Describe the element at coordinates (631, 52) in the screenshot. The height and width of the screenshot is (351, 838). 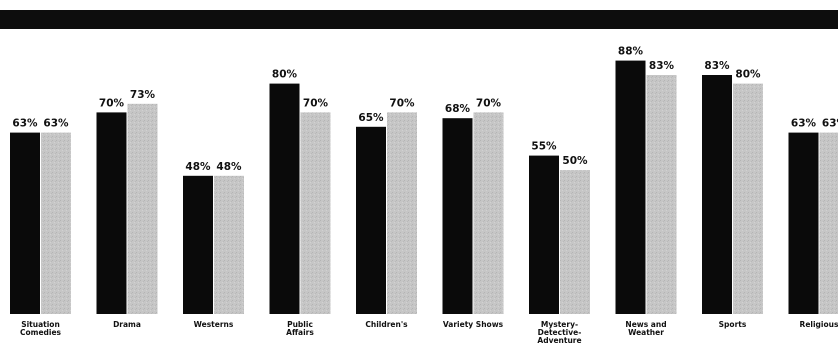
I see `value-label-dark-7: 88%` at that location.